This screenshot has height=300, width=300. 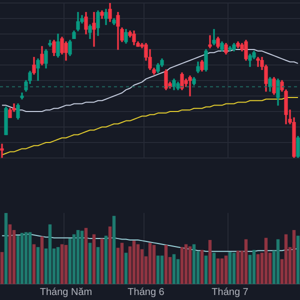 I want to click on x-tick-label: Tháng 7, so click(x=230, y=292).